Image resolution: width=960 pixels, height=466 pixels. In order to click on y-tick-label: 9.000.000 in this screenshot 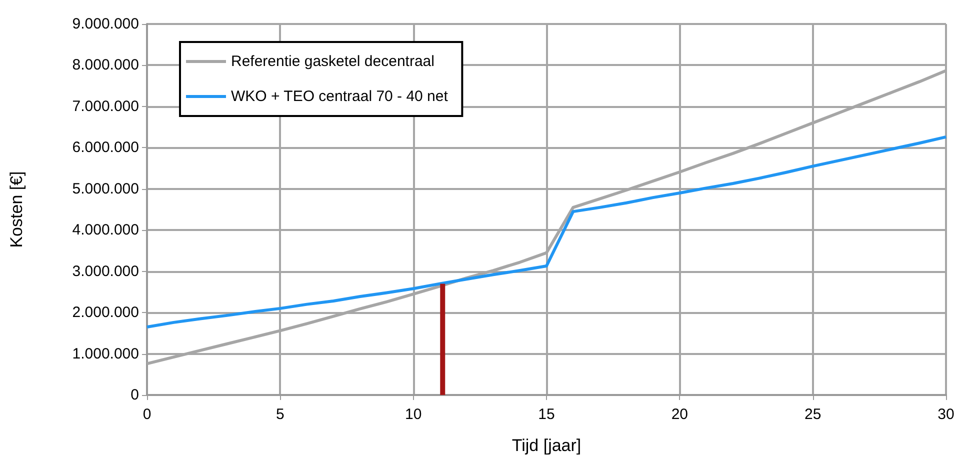, I will do `click(105, 24)`.